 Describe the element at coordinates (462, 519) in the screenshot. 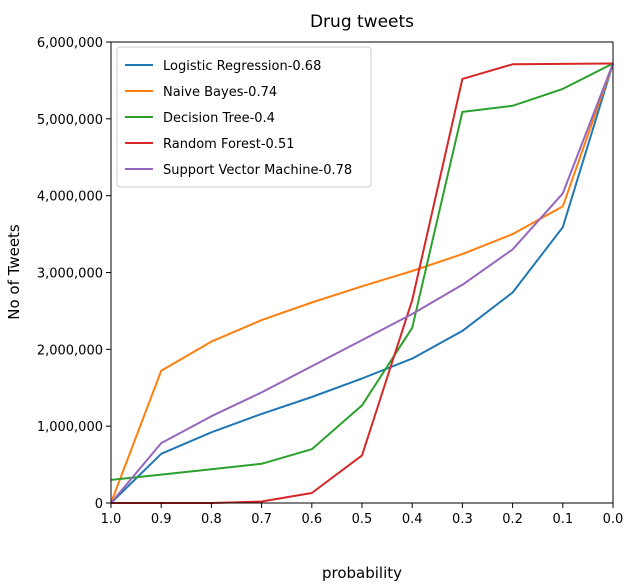

I see `x-tick-label: 0.3` at that location.